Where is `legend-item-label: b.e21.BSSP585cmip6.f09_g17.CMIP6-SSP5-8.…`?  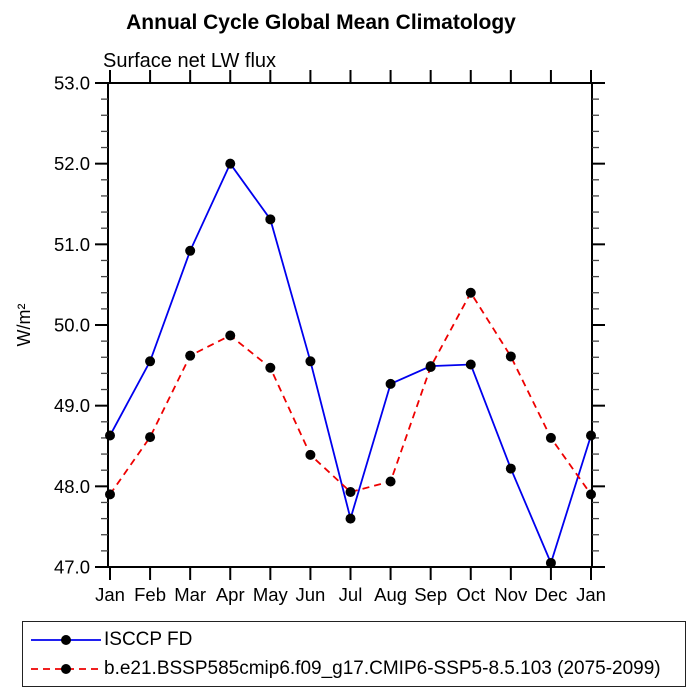
legend-item-label: b.e21.BSSP585cmip6.f09_g17.CMIP6-SSP5-8.… is located at coordinates (382, 668).